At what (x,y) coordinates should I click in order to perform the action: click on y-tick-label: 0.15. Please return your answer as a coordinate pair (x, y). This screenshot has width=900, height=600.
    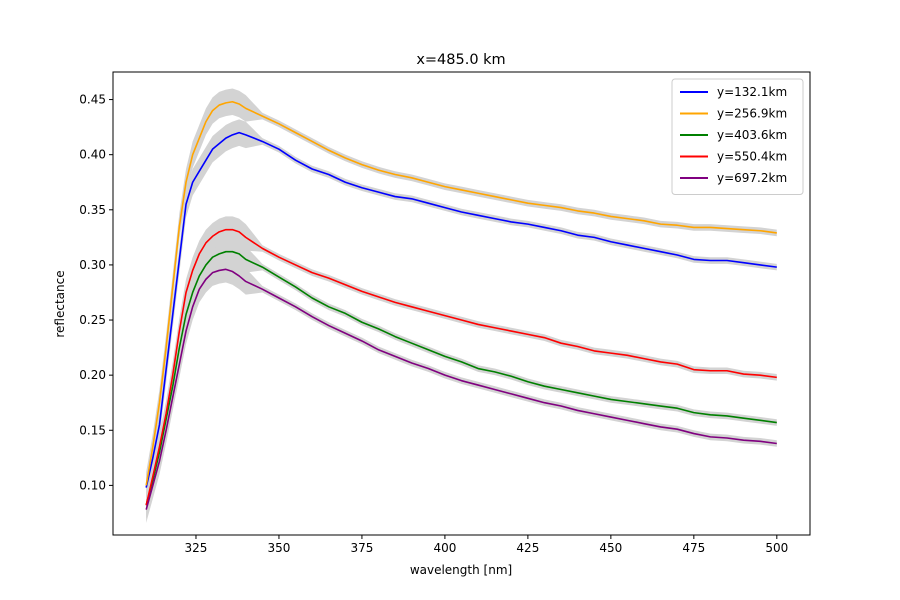
    Looking at the image, I should click on (92, 430).